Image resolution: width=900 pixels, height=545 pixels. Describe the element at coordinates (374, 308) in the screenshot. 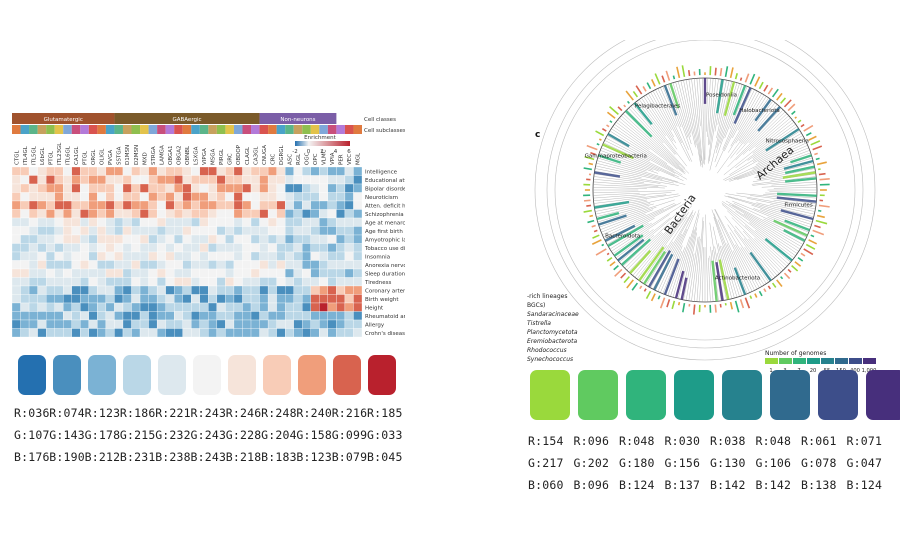

I see `trait-label: Height` at that location.